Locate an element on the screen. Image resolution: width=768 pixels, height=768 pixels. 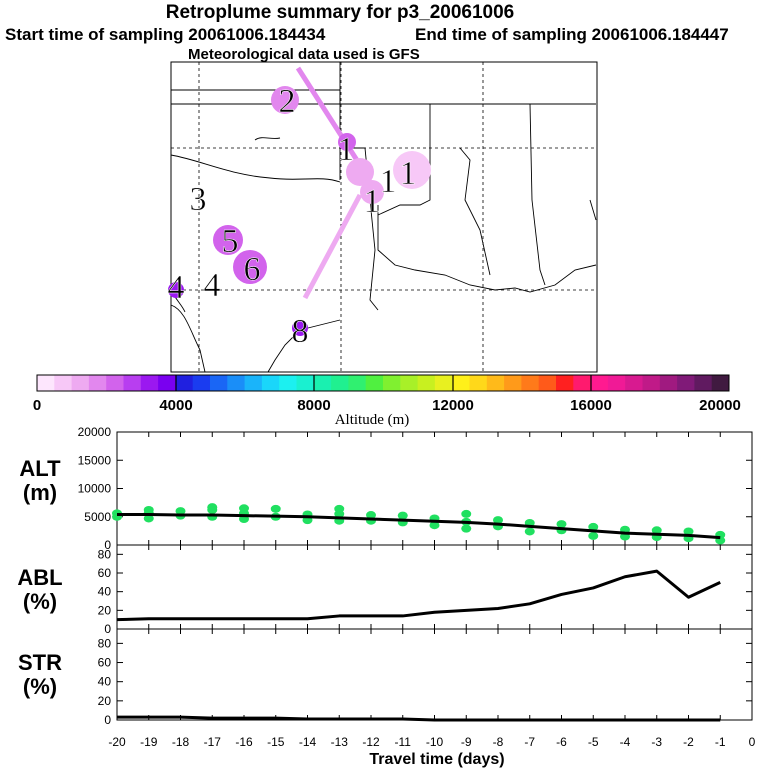
colorbar-tick-label: 12000 is located at coordinates (453, 405).